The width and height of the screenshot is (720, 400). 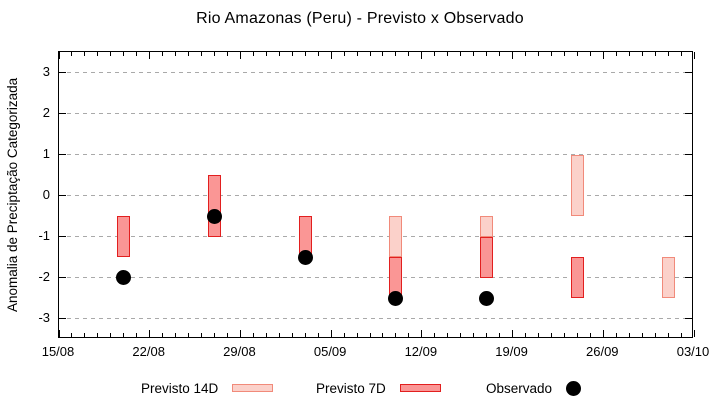 I want to click on legend-item-observado: Observado, so click(x=534, y=388).